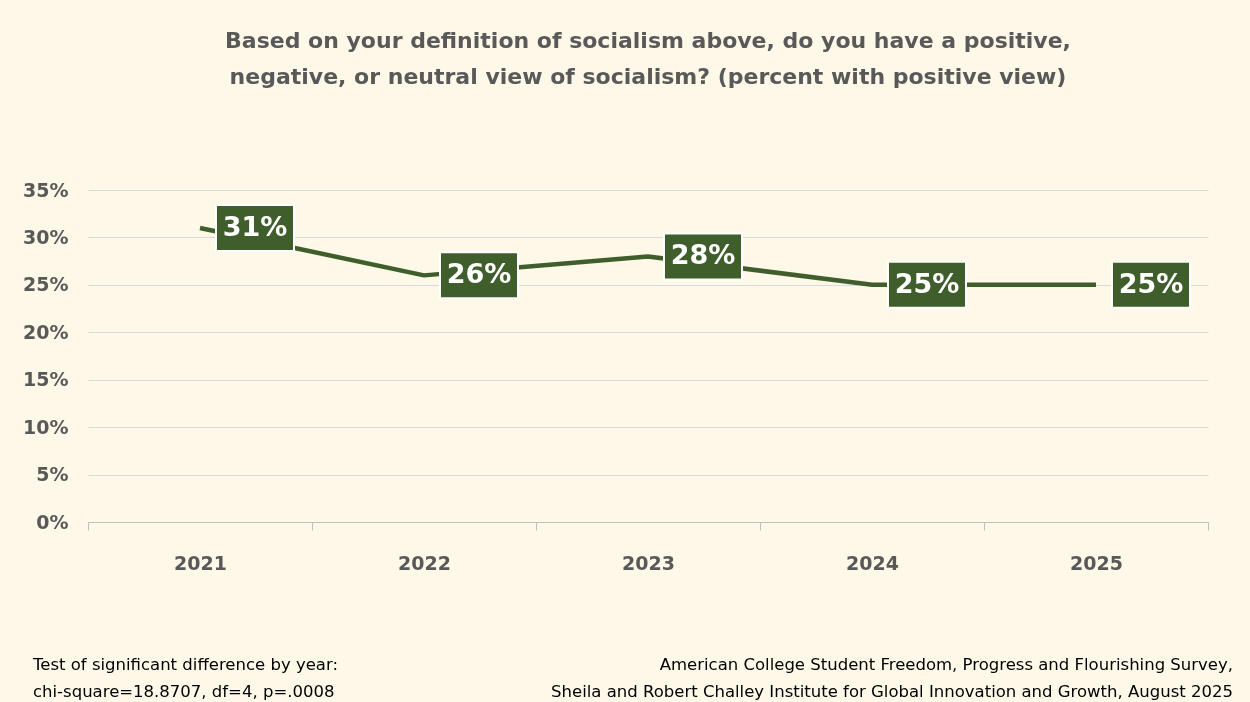 The image size is (1250, 702). Describe the element at coordinates (200, 562) in the screenshot. I see `x-tick-label: 2021` at that location.